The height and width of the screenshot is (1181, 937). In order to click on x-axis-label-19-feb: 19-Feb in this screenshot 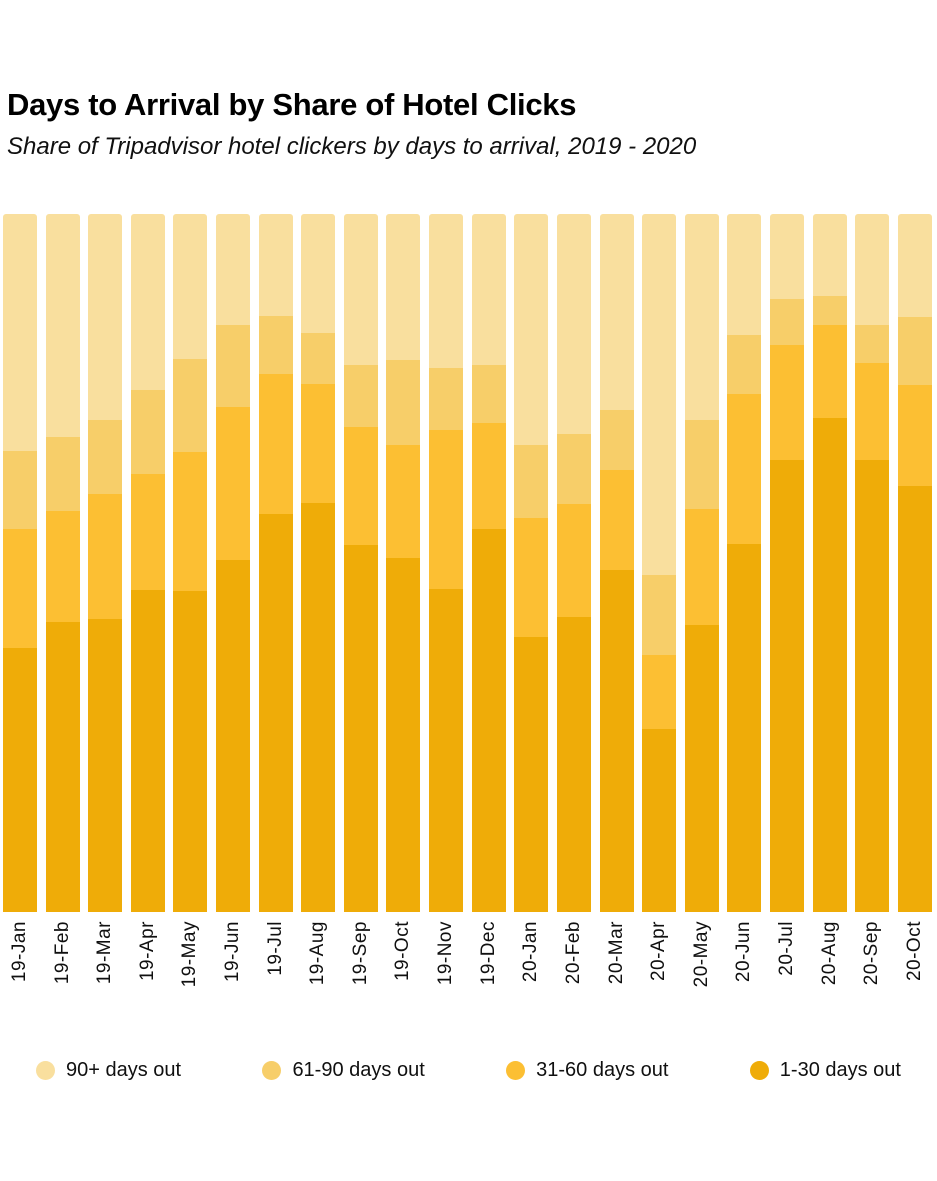, I will do `click(63, 971)`.